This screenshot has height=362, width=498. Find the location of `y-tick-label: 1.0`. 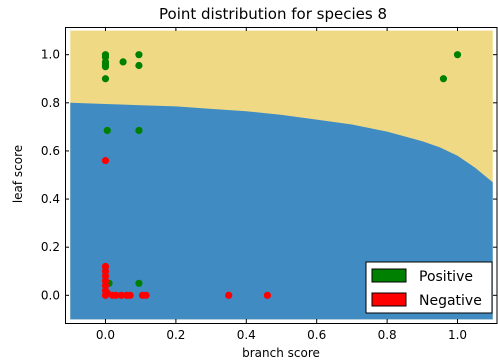

y-tick-label: 1.0 is located at coordinates (50, 55).